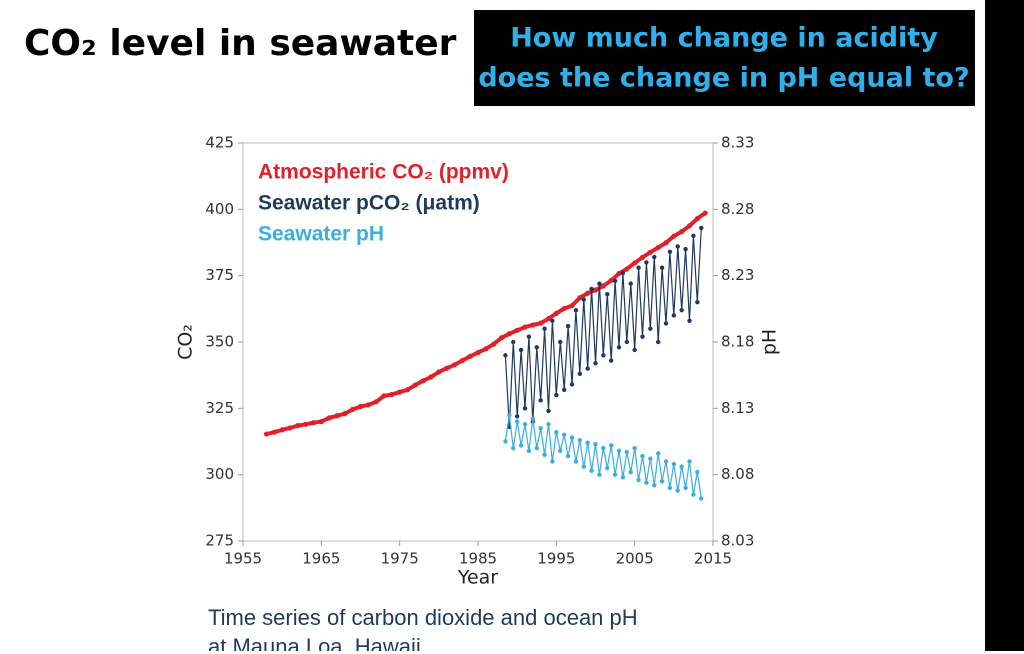  Describe the element at coordinates (243, 559) in the screenshot. I see `x-tick-label: 1955` at that location.